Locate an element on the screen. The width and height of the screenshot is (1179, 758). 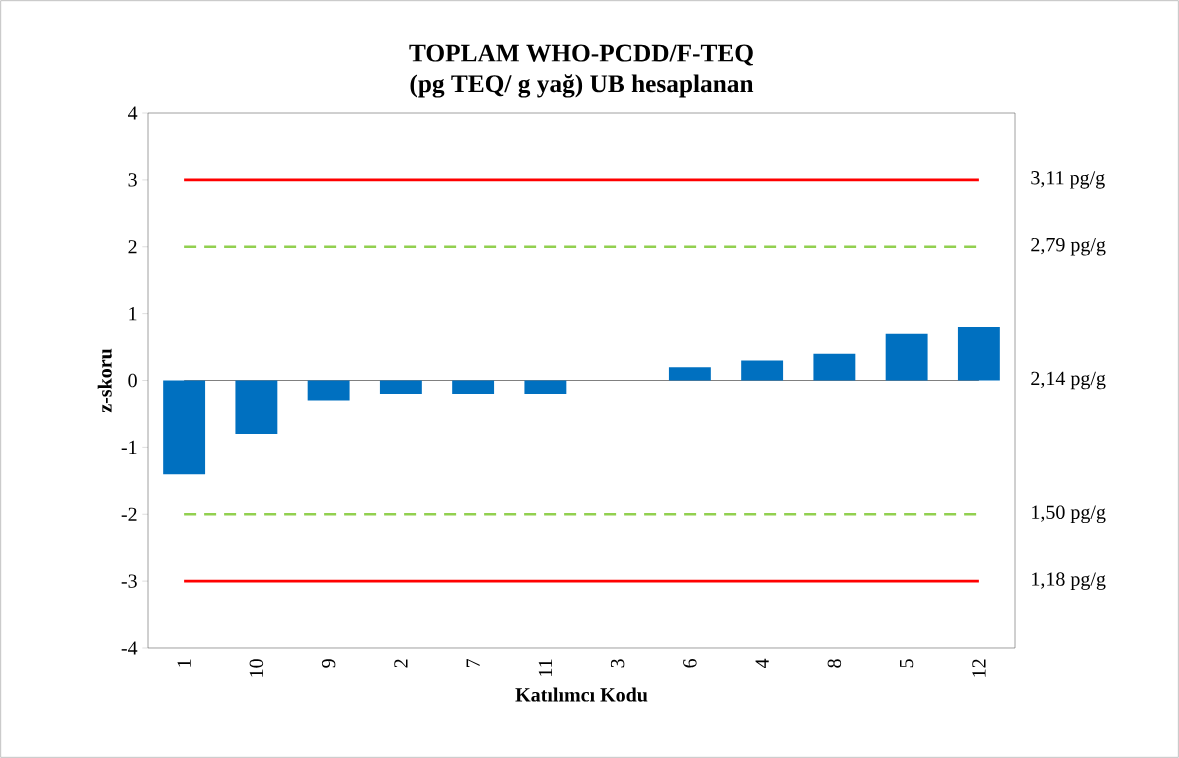
x-tick-label: 9 is located at coordinates (328, 663).